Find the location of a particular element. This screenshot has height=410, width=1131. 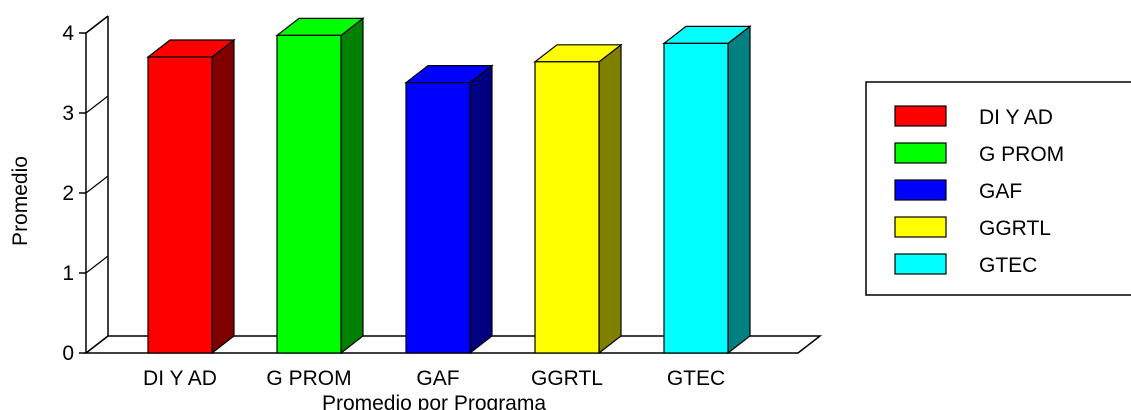

legend-label: G PROM is located at coordinates (1021, 154).